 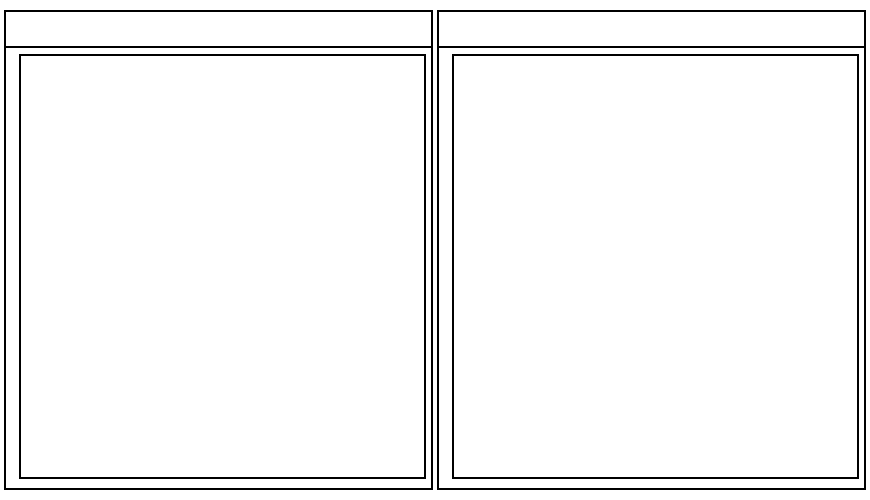 I want to click on chart-6-header, so click(x=218, y=30).